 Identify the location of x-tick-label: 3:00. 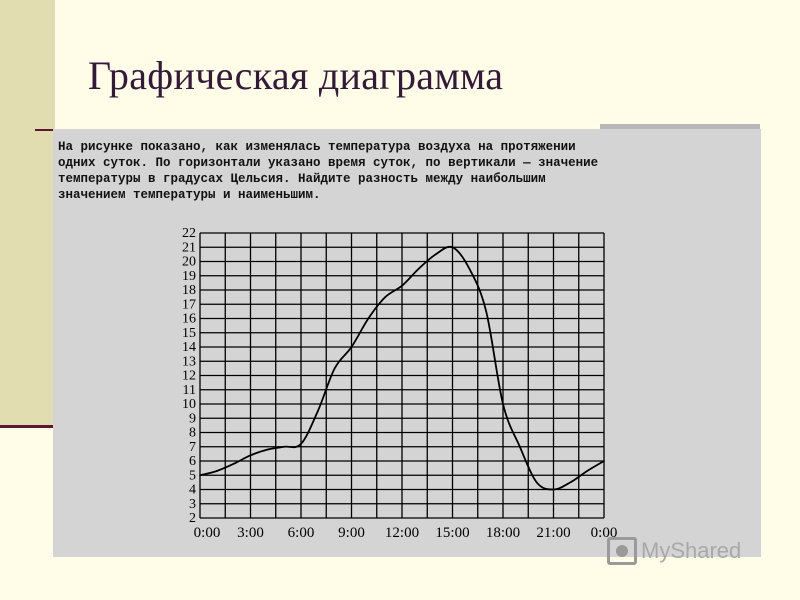
(250, 533).